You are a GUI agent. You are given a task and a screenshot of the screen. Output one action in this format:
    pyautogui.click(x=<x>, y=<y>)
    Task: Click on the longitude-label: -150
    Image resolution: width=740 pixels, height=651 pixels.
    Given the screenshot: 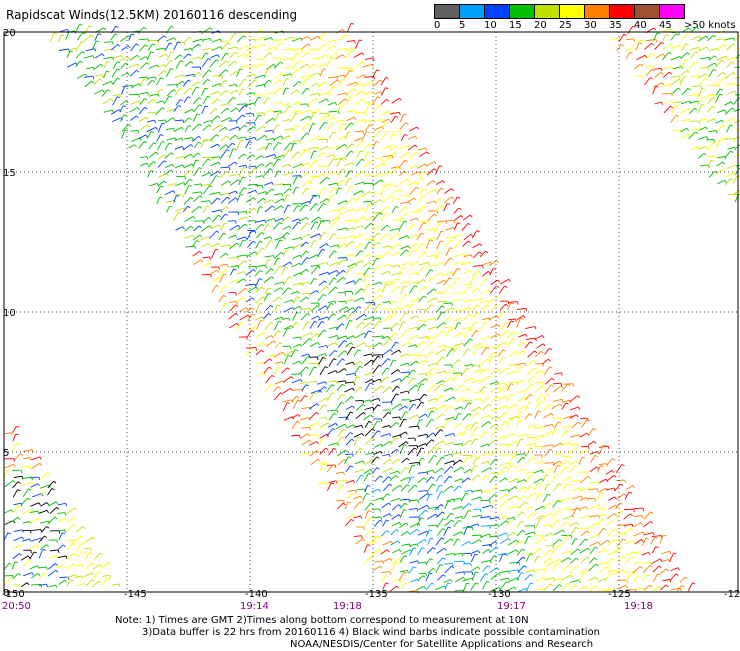 What is the action you would take?
    pyautogui.click(x=13, y=594)
    